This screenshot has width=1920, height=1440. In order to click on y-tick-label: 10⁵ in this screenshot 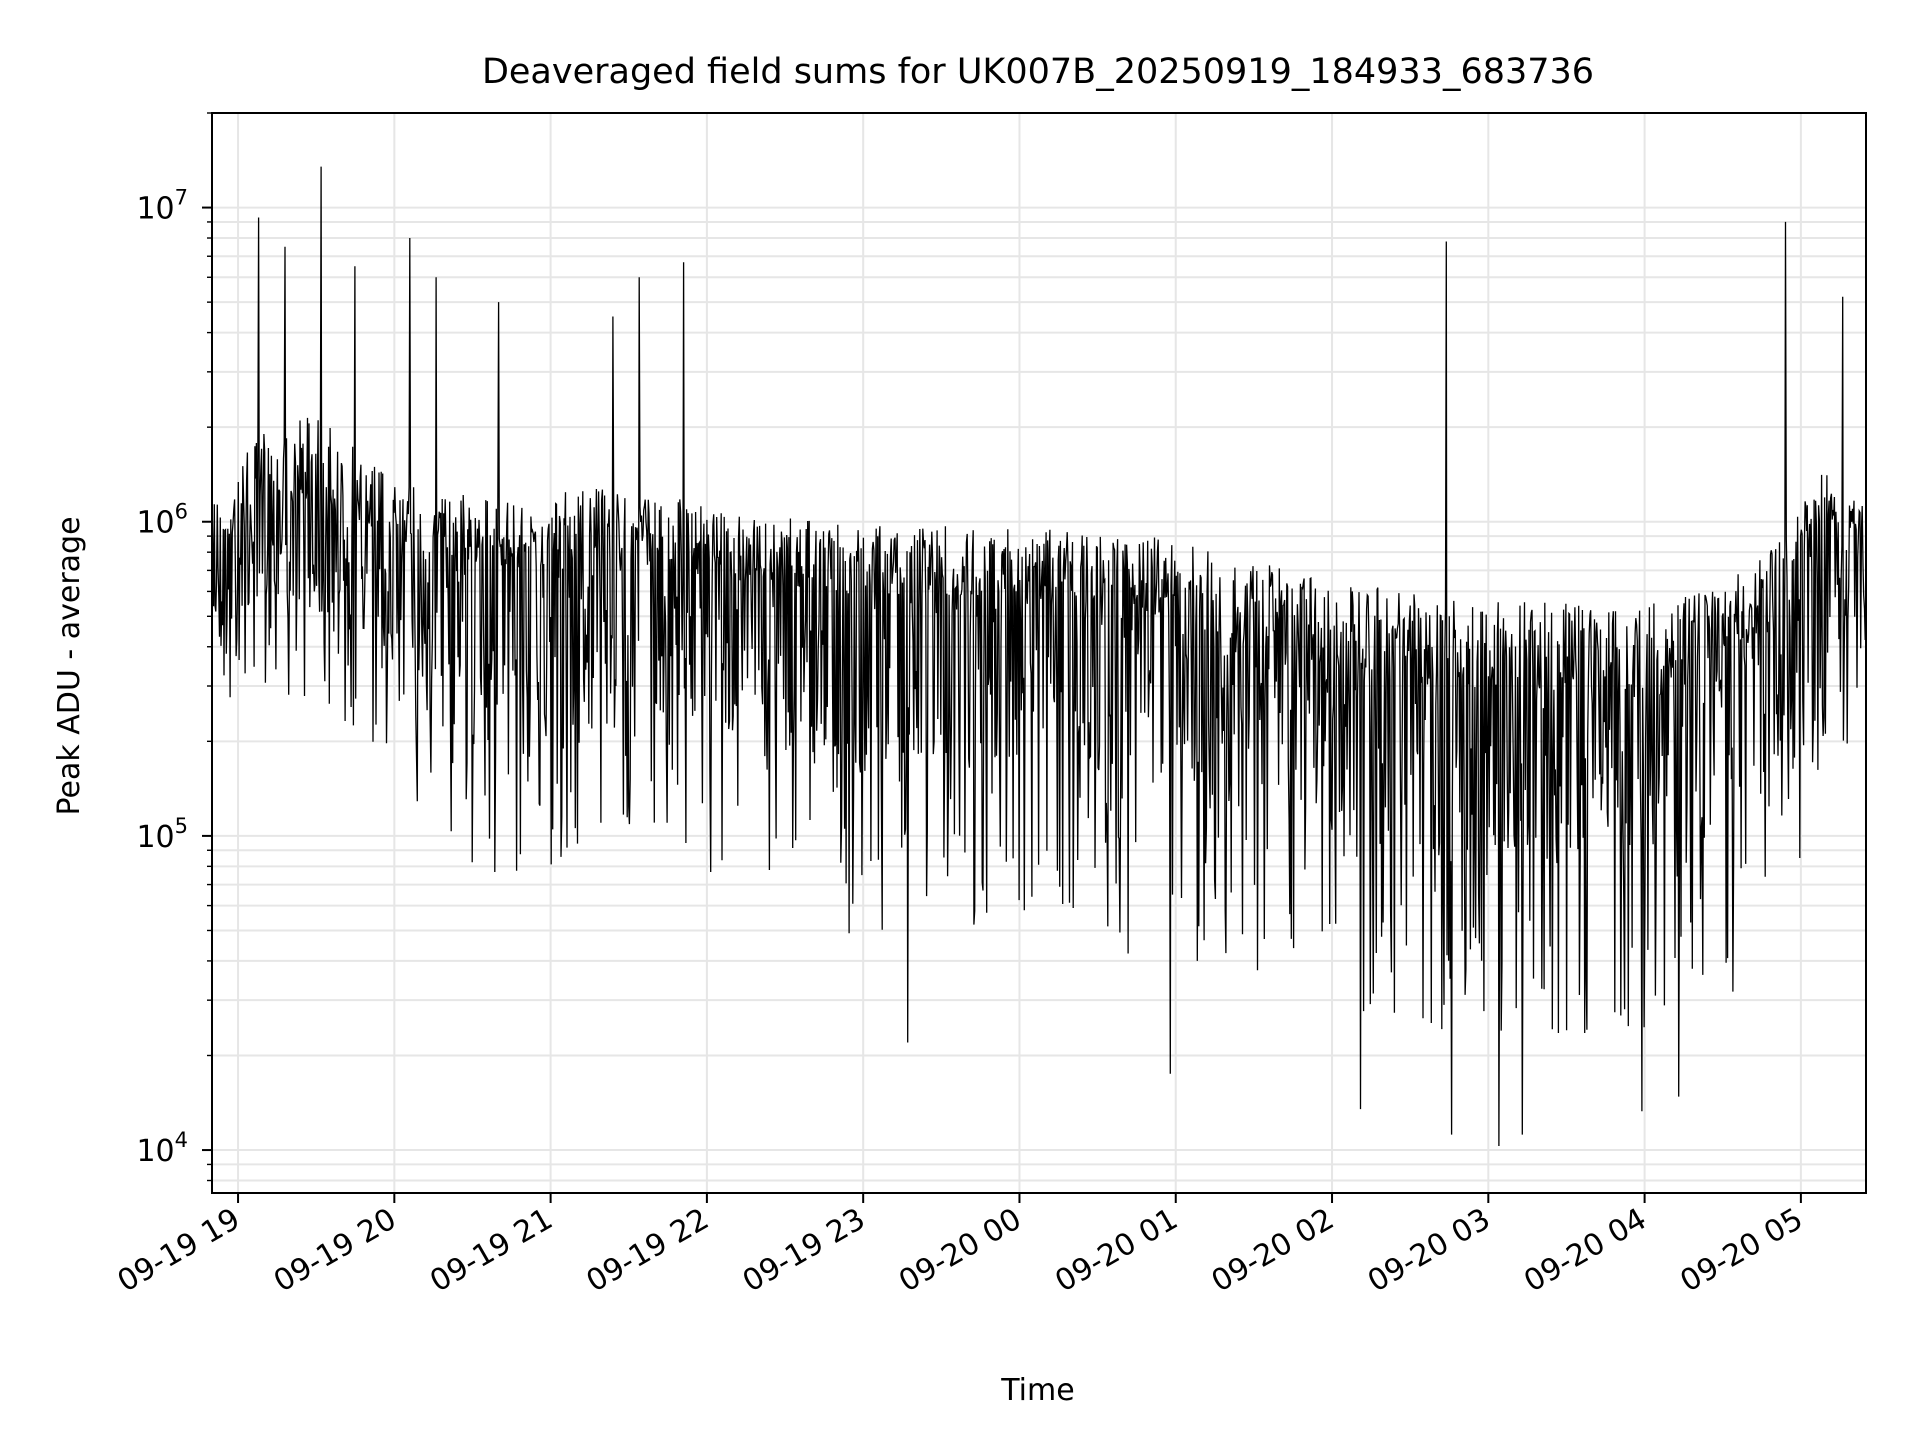, I will do `click(162, 834)`.